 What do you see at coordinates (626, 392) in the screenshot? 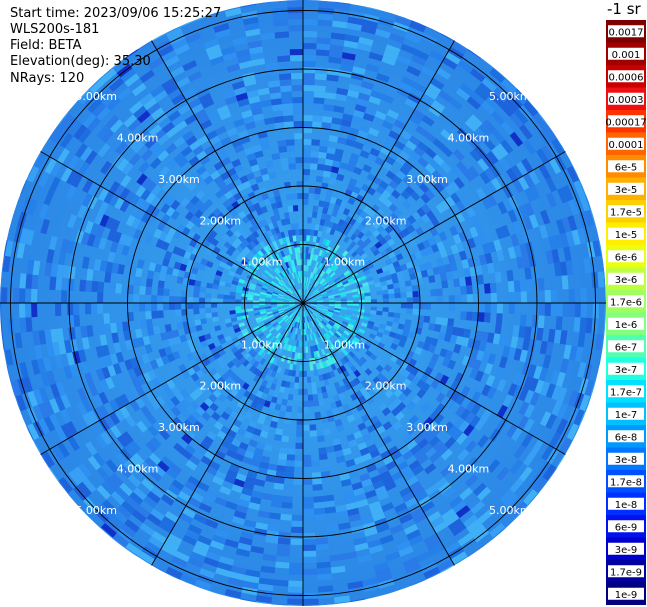
I see `colorbar-tick-label: 1.7e-7` at bounding box center [626, 392].